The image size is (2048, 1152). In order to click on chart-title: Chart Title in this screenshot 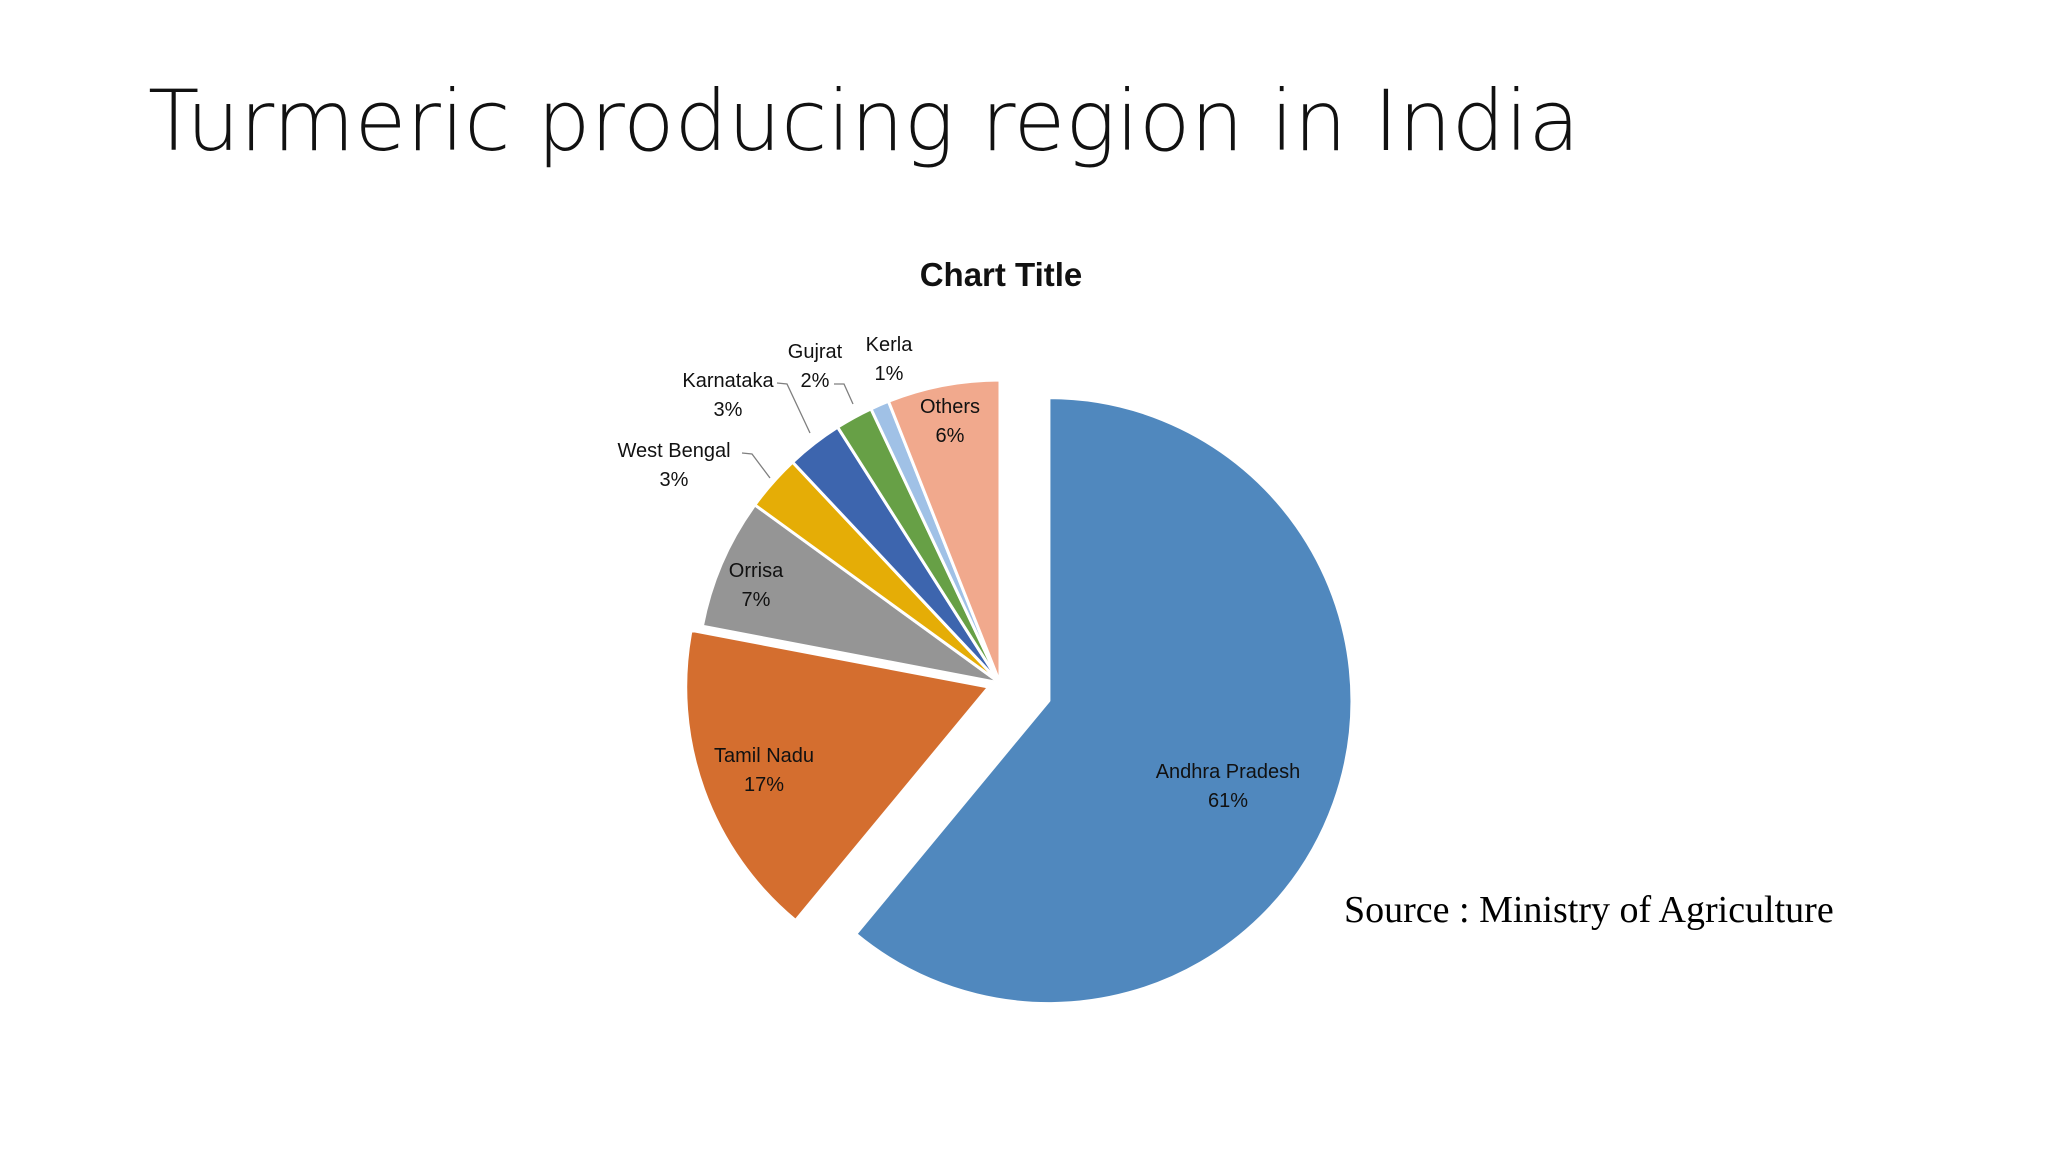, I will do `click(1001, 274)`.